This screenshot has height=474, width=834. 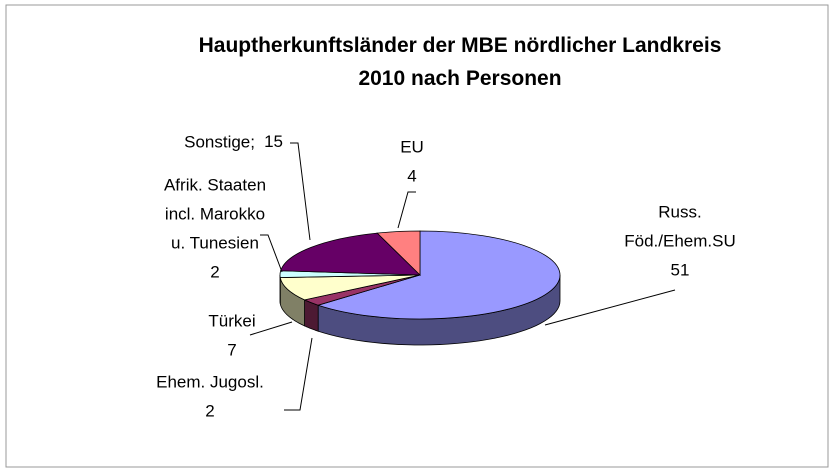 What do you see at coordinates (231, 320) in the screenshot?
I see `slice-label: Türkei` at bounding box center [231, 320].